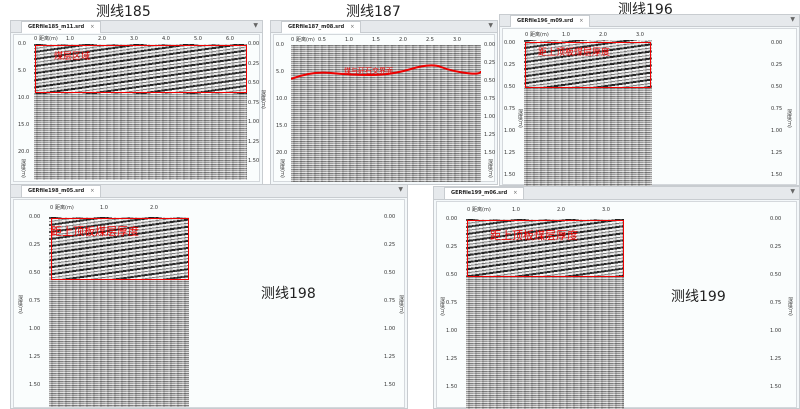  What do you see at coordinates (616, 193) in the screenshot?
I see `tab-bar: GERfile199_m06.srd × ▼` at bounding box center [616, 193].